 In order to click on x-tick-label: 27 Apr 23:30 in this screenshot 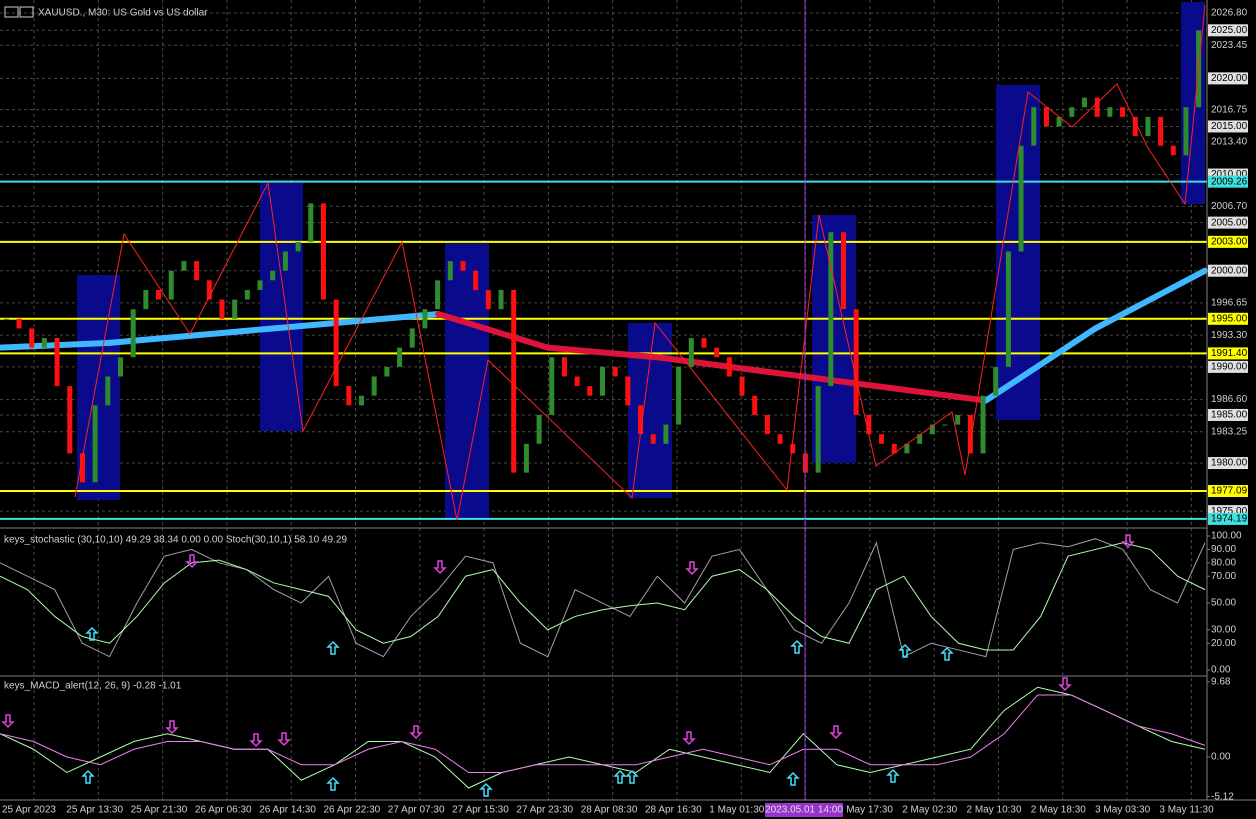, I will do `click(544, 810)`.